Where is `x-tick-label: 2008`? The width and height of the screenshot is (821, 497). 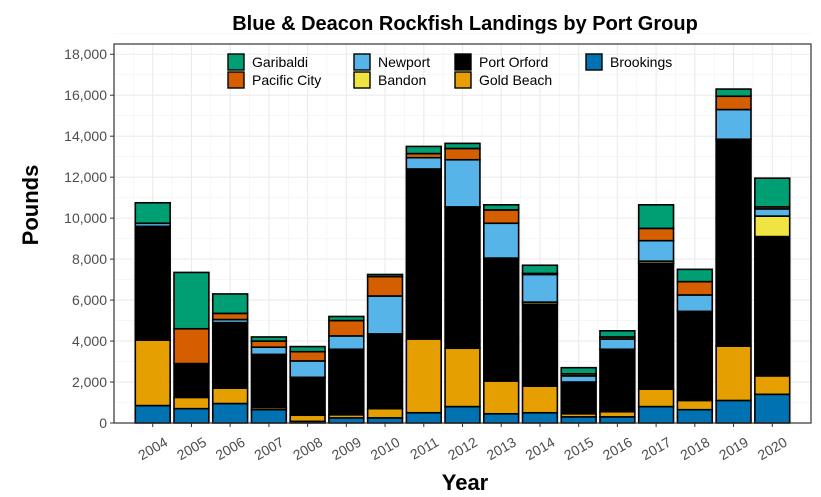
x-tick-label: 2008 is located at coordinates (307, 449).